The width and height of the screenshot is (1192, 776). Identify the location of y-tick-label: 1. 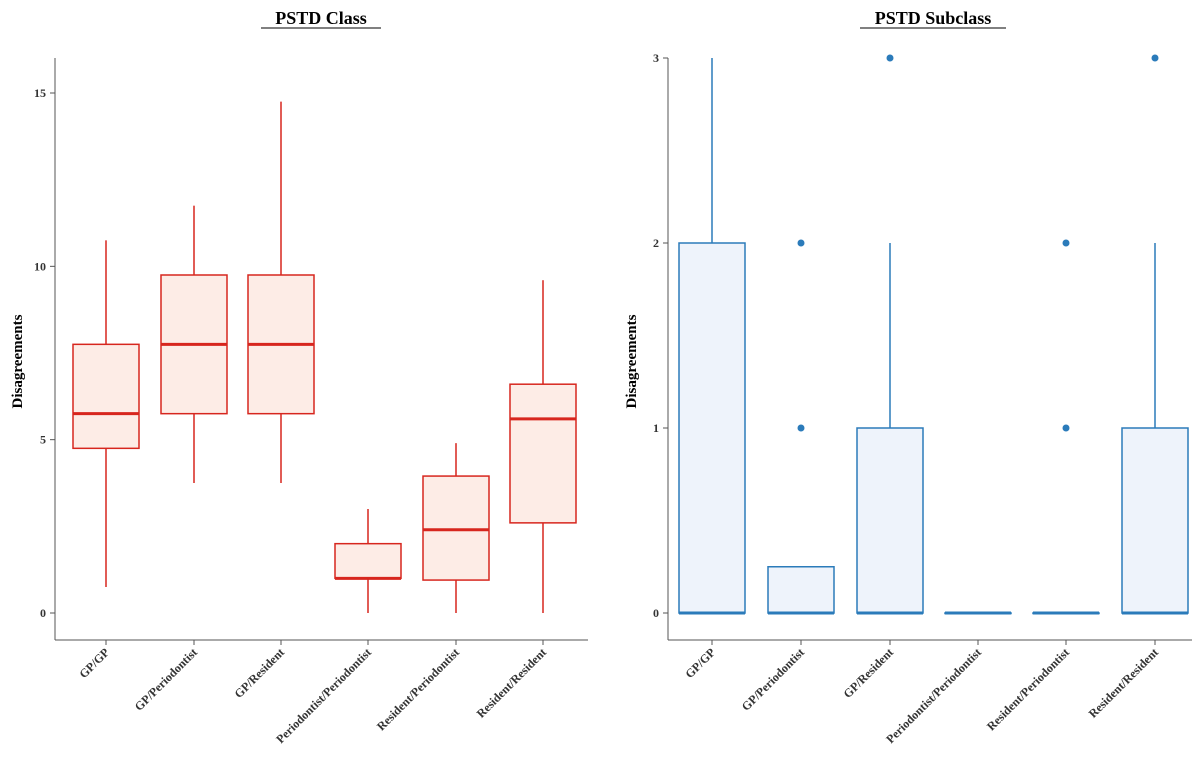
(656, 428).